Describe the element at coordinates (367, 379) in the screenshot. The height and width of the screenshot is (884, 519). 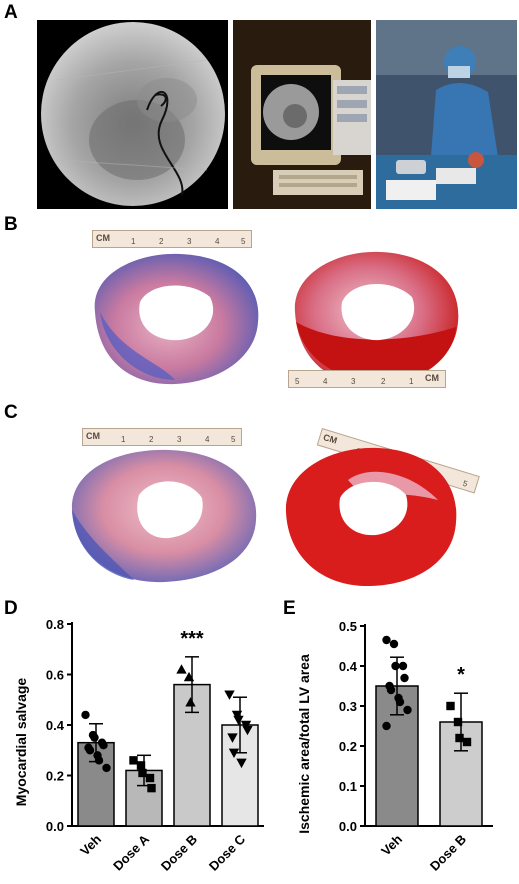
I see `ruler: 5 4 3 2 1 CM` at that location.